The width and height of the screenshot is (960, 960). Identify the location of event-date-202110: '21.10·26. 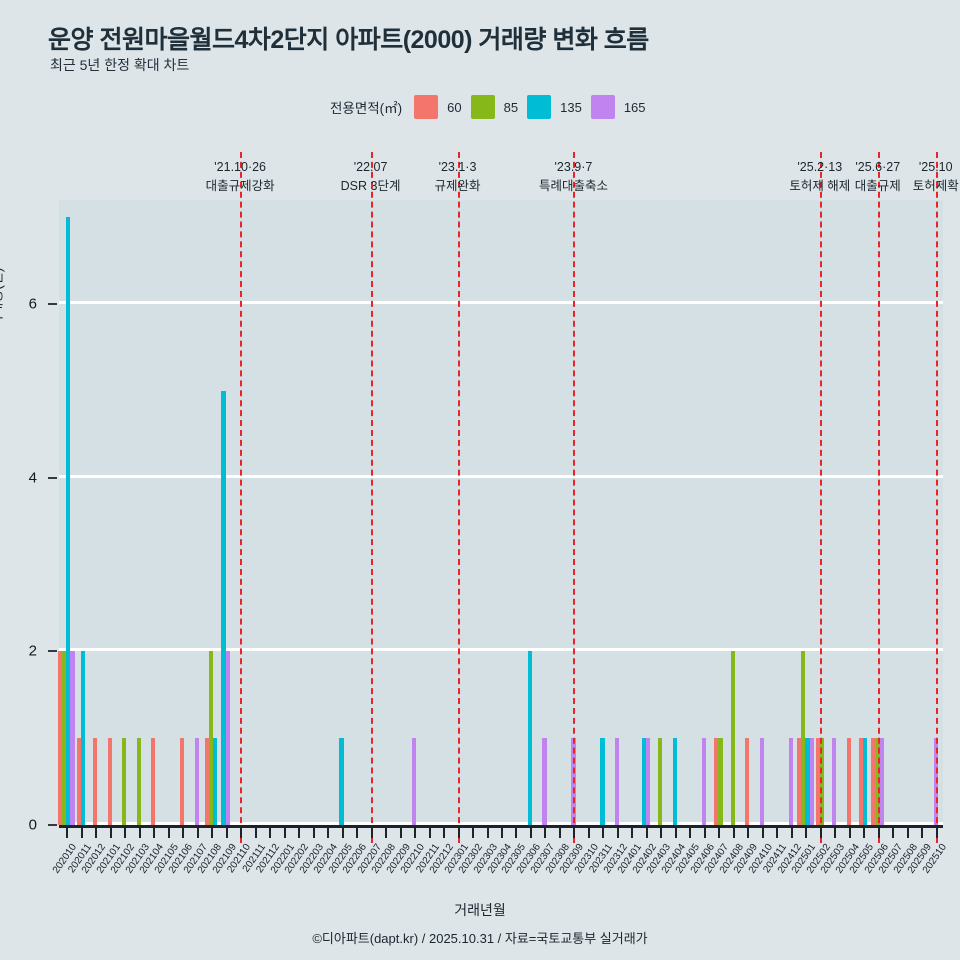
(240, 167).